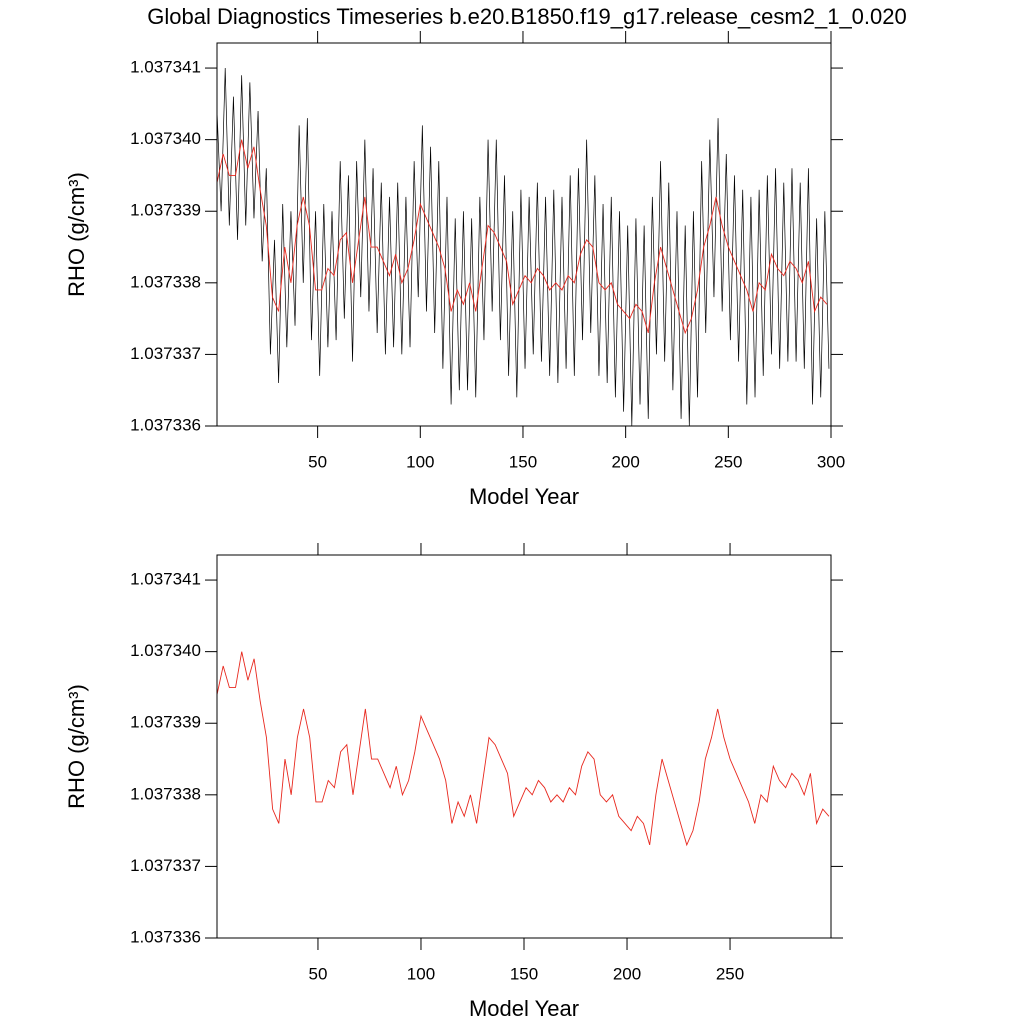 The width and height of the screenshot is (1024, 1024). What do you see at coordinates (831, 461) in the screenshot?
I see `x-tick-label: 300` at bounding box center [831, 461].